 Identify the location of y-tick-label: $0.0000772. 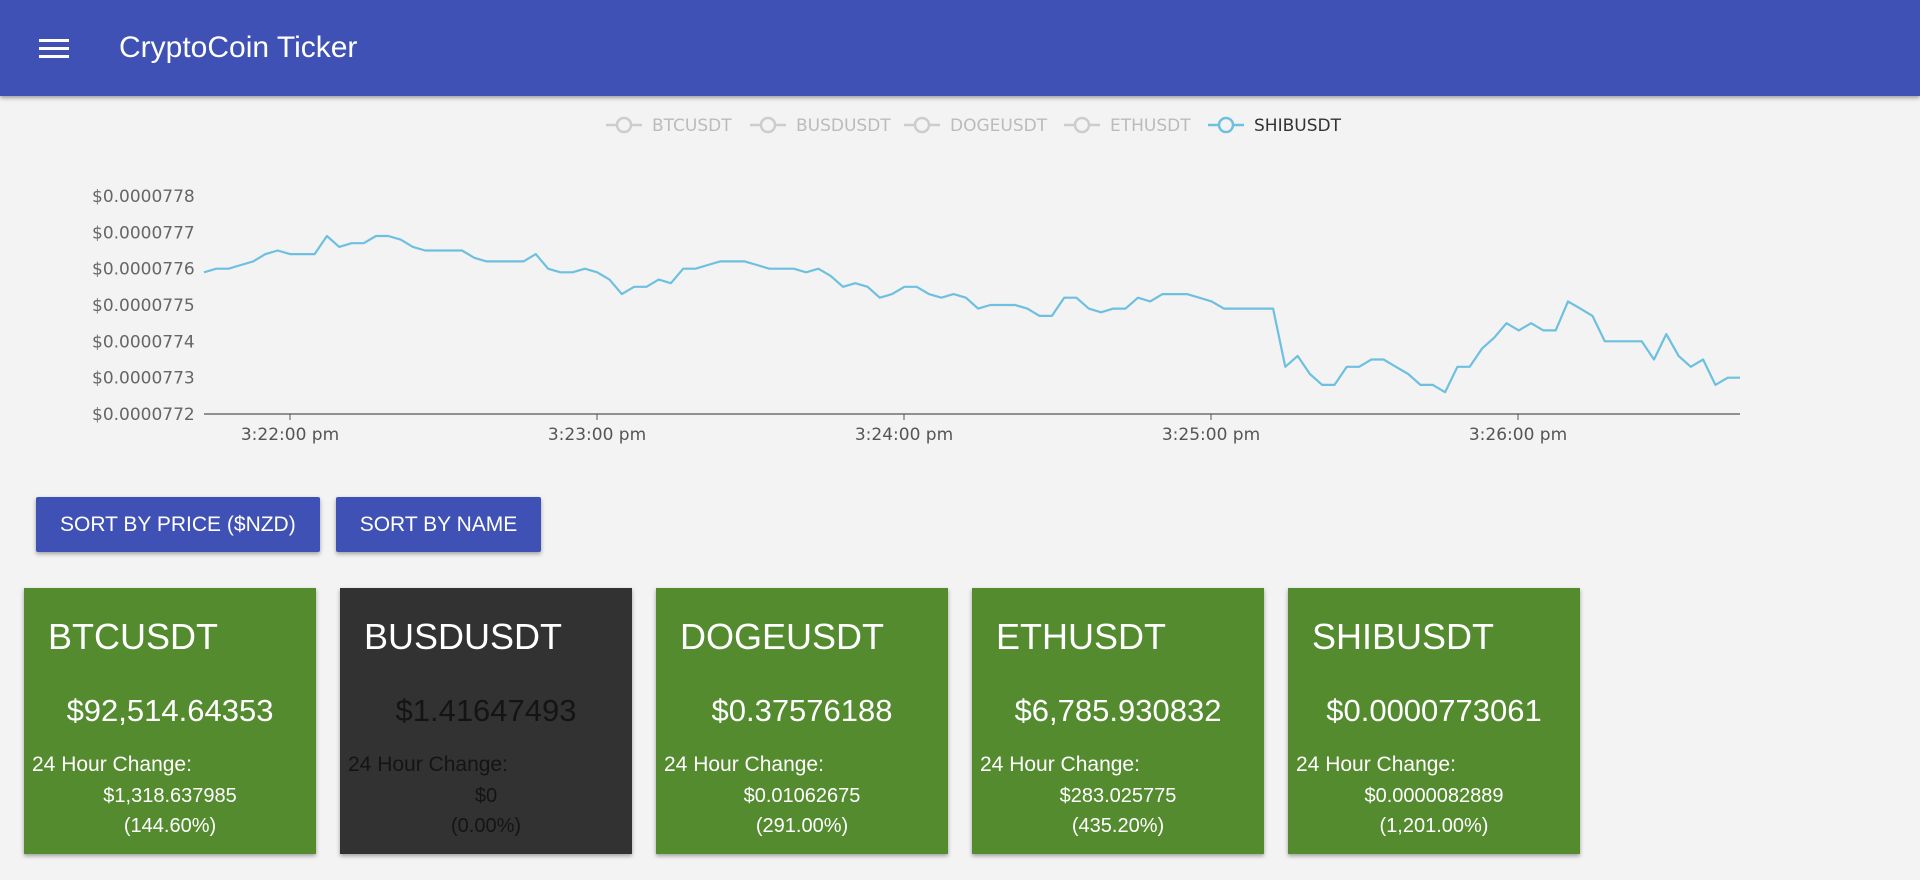
(143, 415).